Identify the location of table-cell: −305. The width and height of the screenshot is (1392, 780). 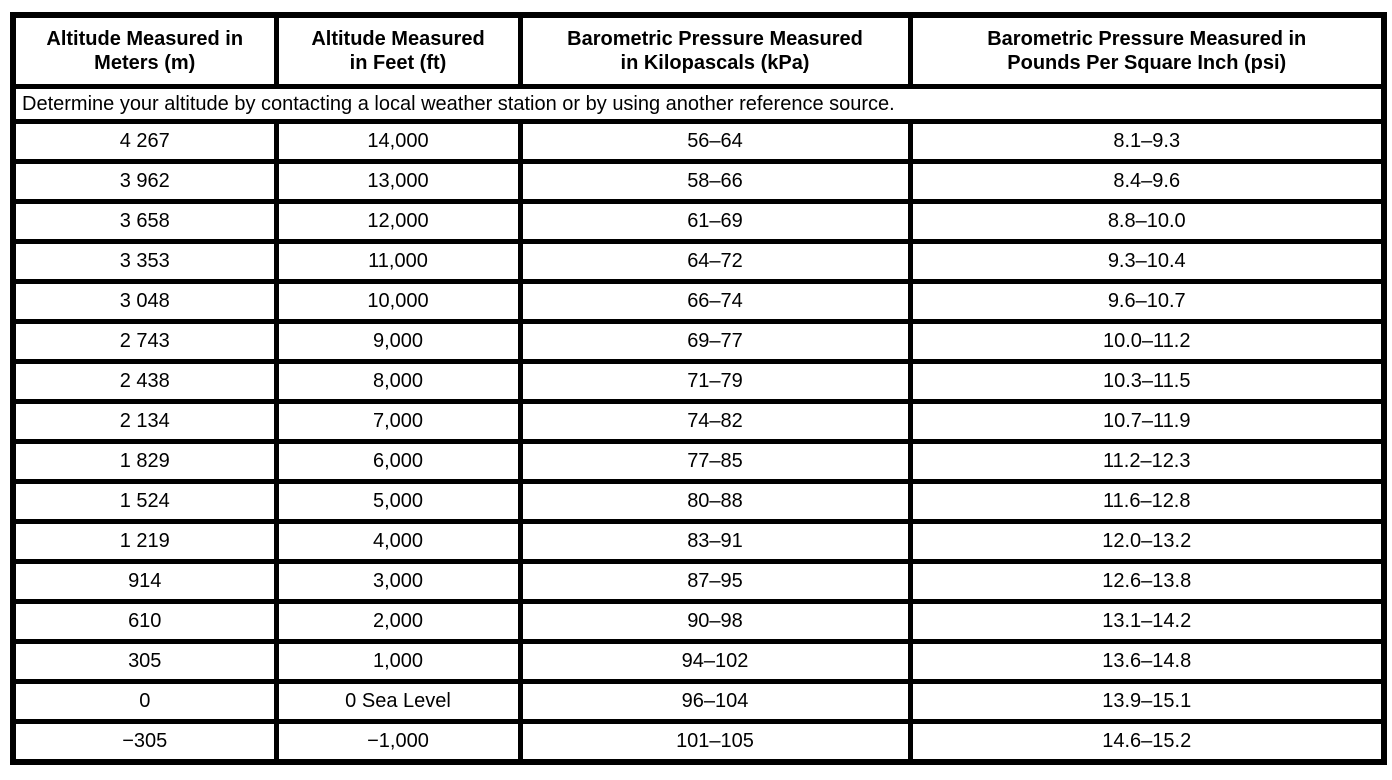
(144, 742).